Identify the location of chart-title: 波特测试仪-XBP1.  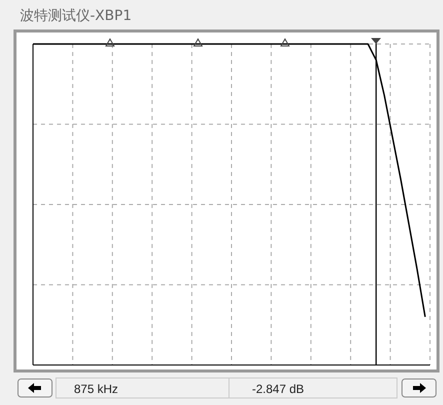
(76, 16).